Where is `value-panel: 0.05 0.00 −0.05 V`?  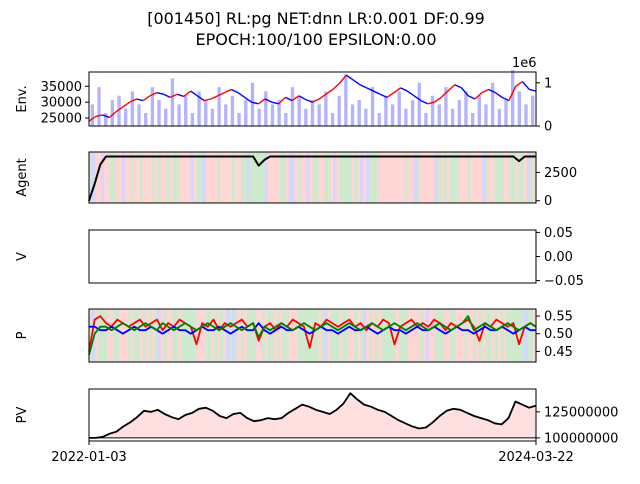 value-panel: 0.05 0.00 −0.05 V is located at coordinates (299, 257).